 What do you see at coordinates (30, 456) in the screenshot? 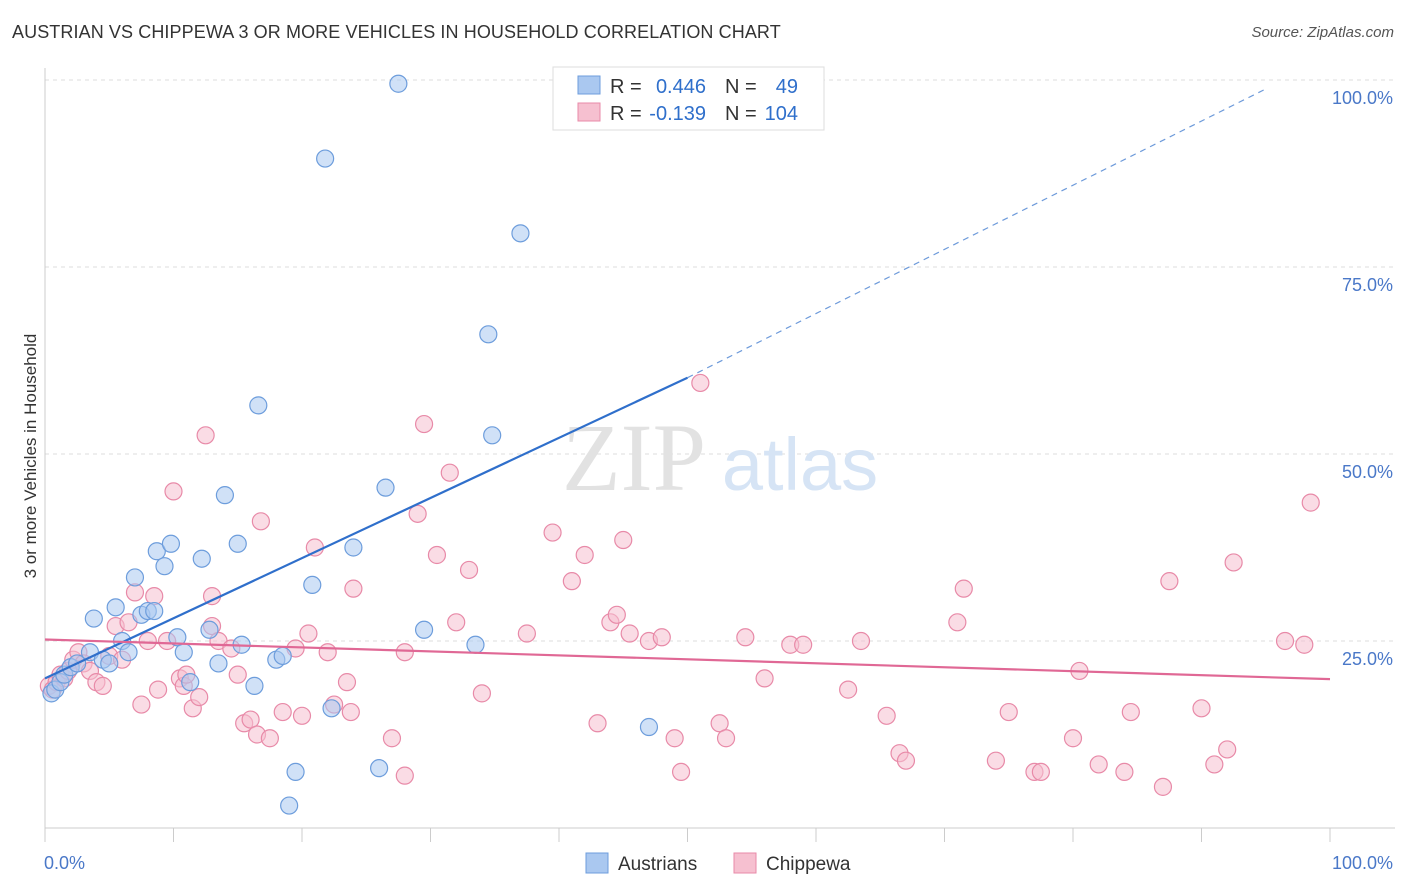
I see `y-axis-label: 3 or more Vehicles in Household` at bounding box center [30, 456].